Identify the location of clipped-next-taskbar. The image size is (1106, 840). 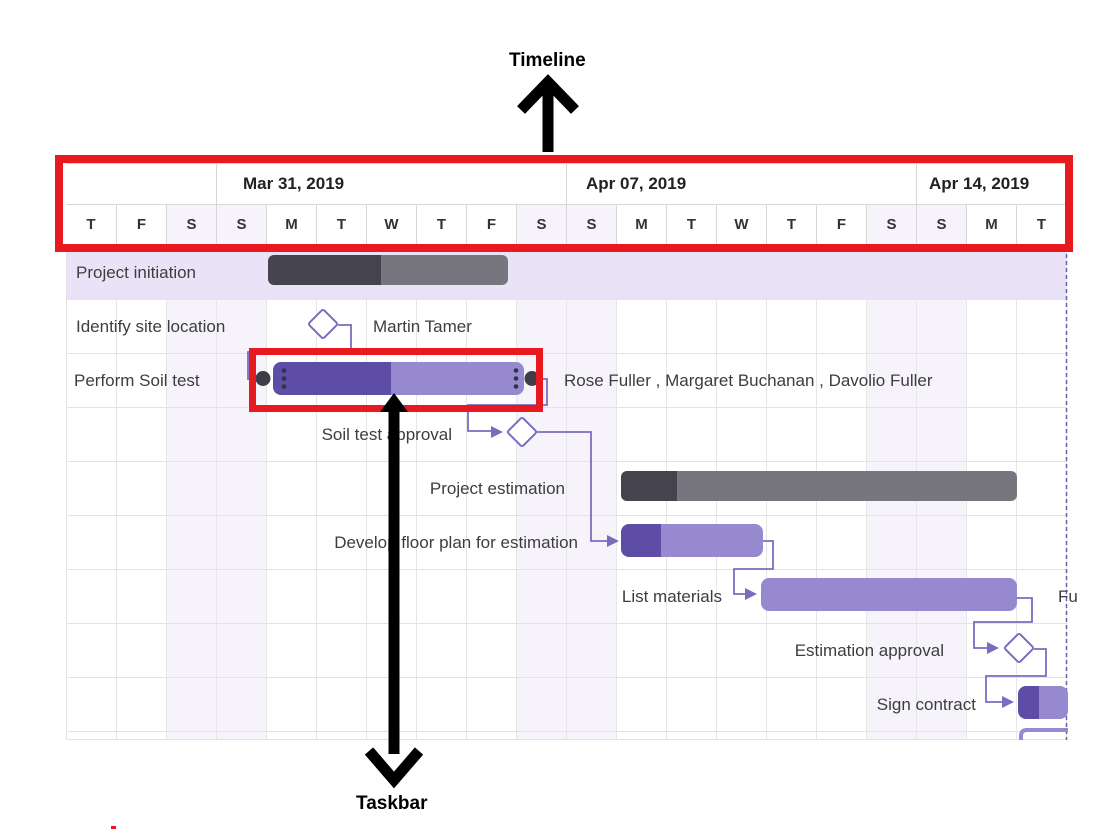
(1043, 734).